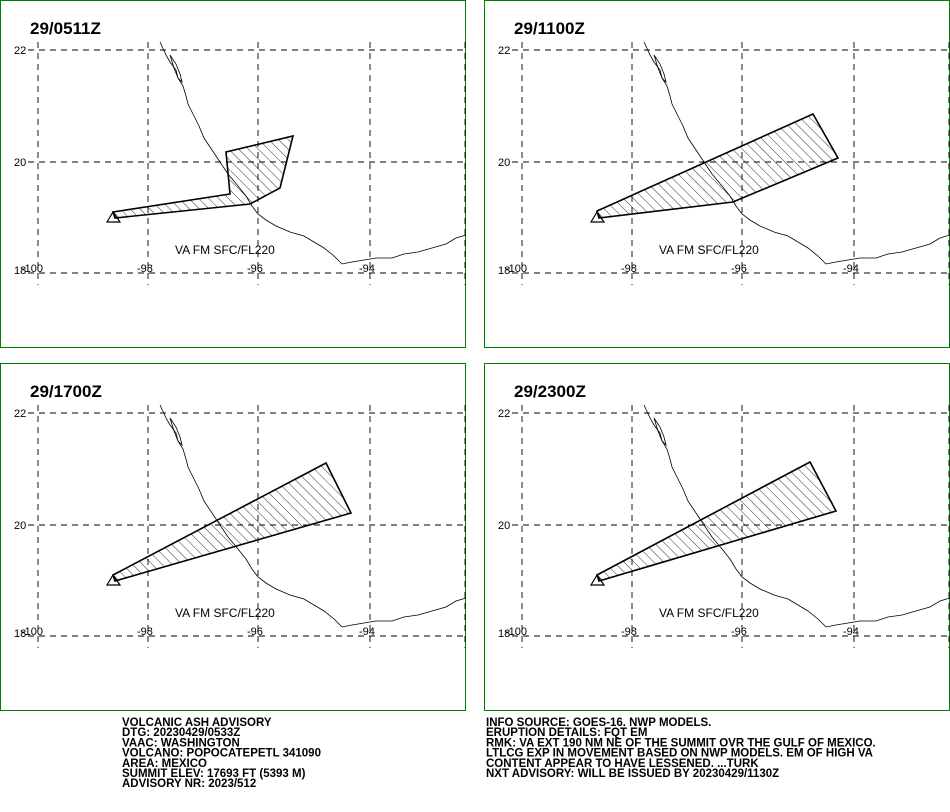  Describe the element at coordinates (622, 764) in the screenshot. I see `advisory-line: CONTENT APPEAR TO HAVE LESSENED. ...TURK` at that location.